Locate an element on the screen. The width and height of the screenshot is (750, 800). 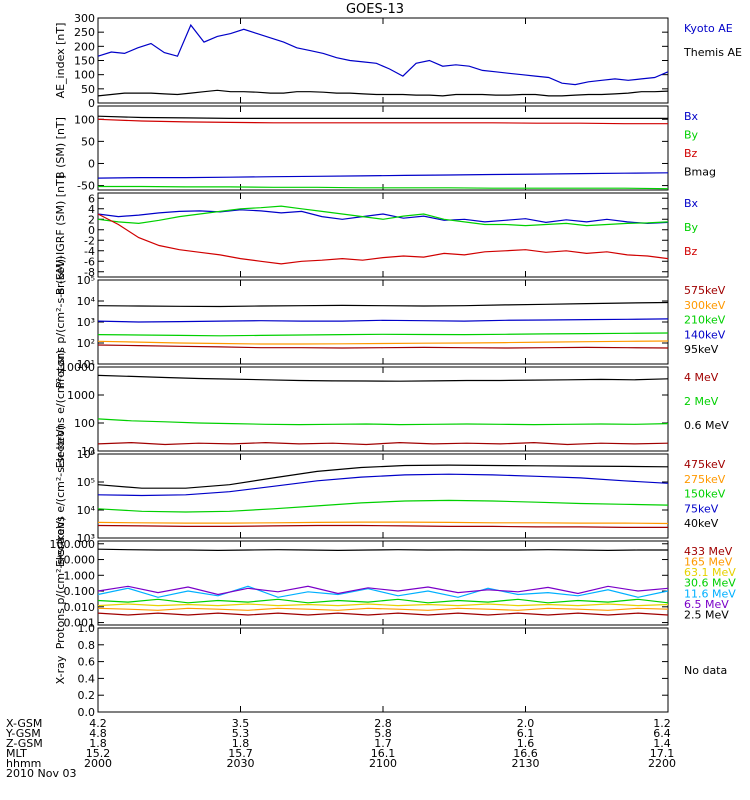
legend-label: 40keV is located at coordinates (701, 523).